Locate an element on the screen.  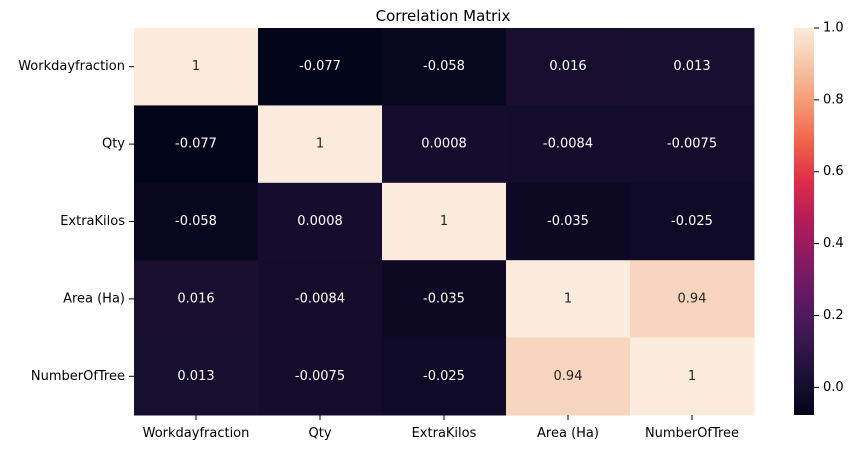
colorbar-tick-label: 0.0 is located at coordinates (833, 387).